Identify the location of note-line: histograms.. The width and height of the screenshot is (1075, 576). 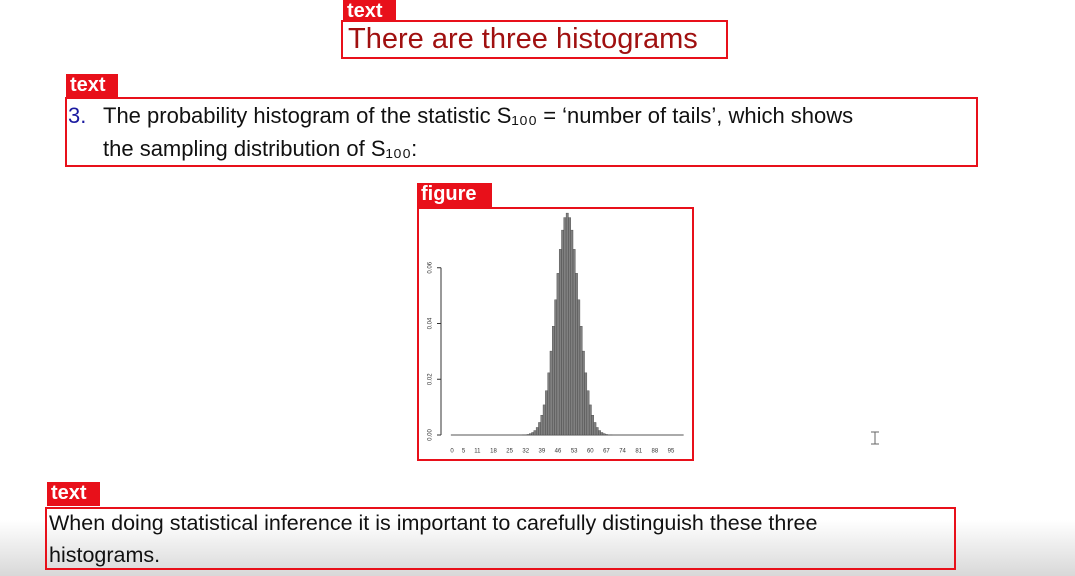
(105, 555).